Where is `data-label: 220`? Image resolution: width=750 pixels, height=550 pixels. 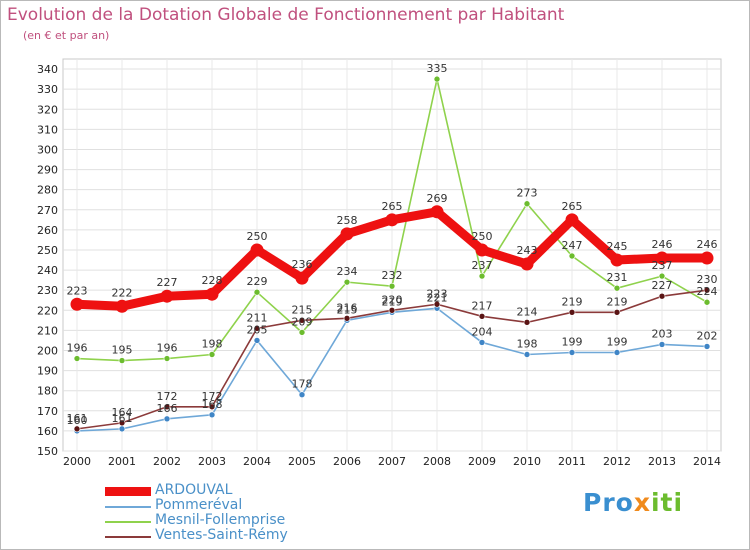
data-label: 220 is located at coordinates (392, 299).